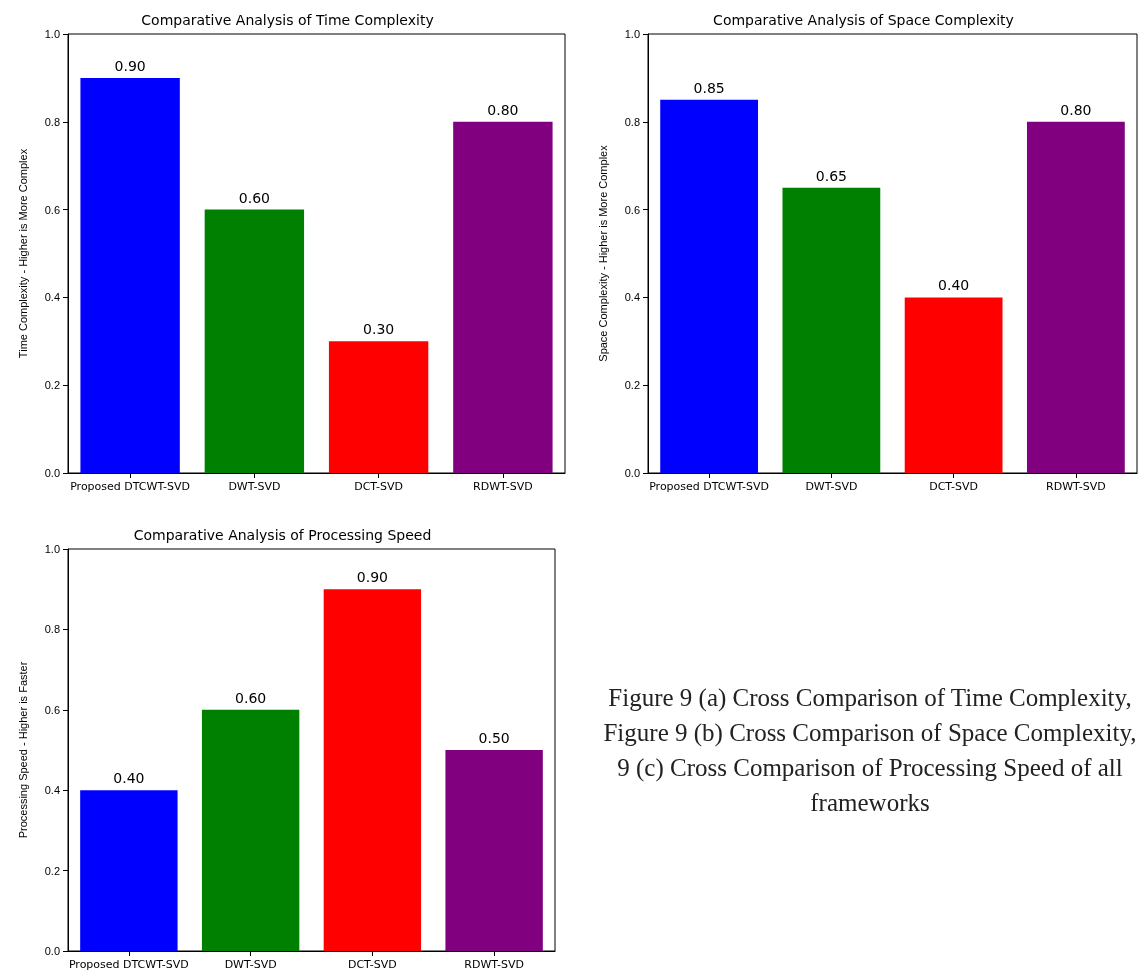  I want to click on y-axis-title: Time Complexity - Higher is More Complex, so click(22, 253).